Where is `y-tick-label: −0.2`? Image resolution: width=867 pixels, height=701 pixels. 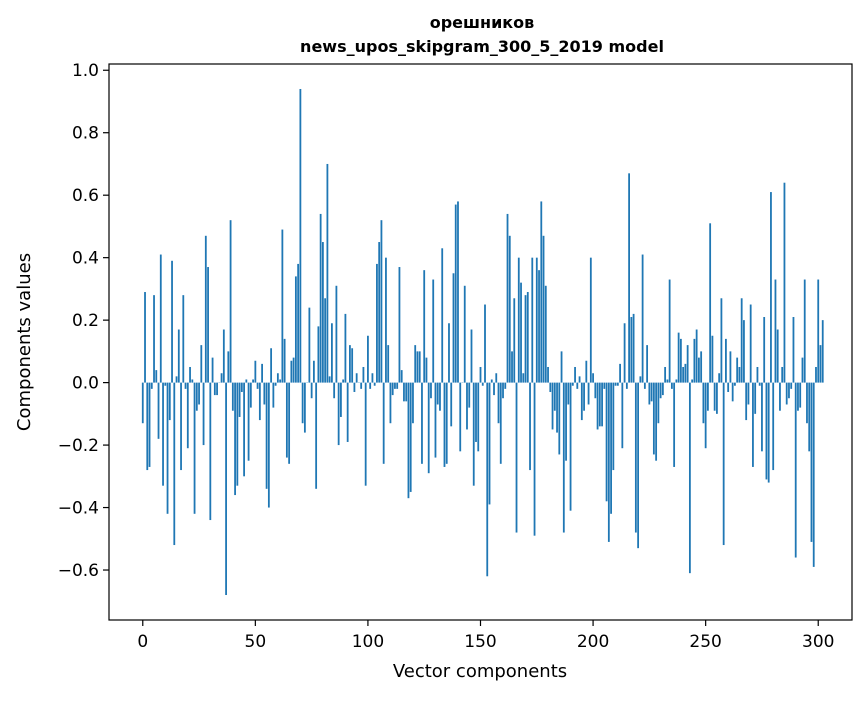 y-tick-label: −0.2 is located at coordinates (78, 446).